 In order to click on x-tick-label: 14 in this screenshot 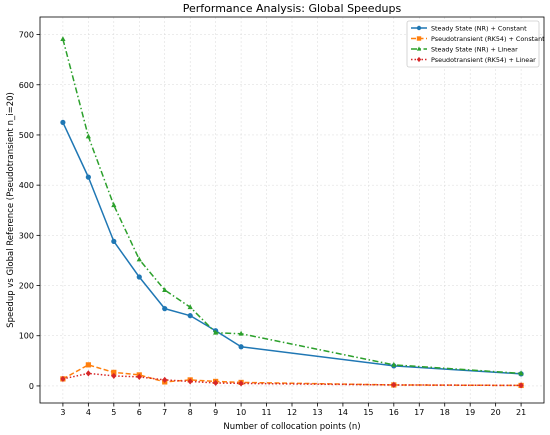, I will do `click(343, 412)`.